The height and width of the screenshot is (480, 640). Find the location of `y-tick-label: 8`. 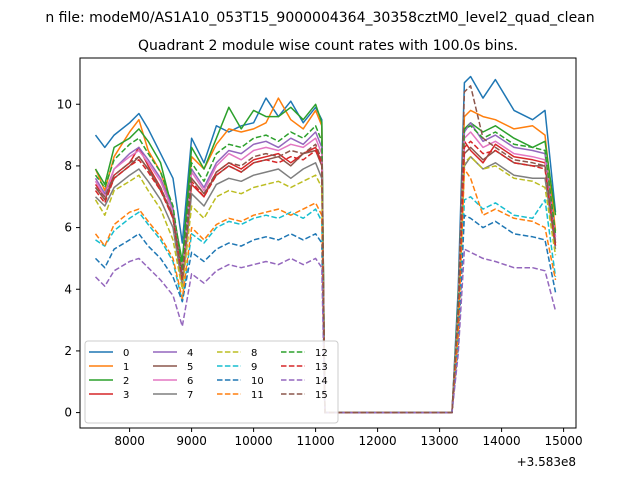

y-tick-label: 8 is located at coordinates (68, 166).